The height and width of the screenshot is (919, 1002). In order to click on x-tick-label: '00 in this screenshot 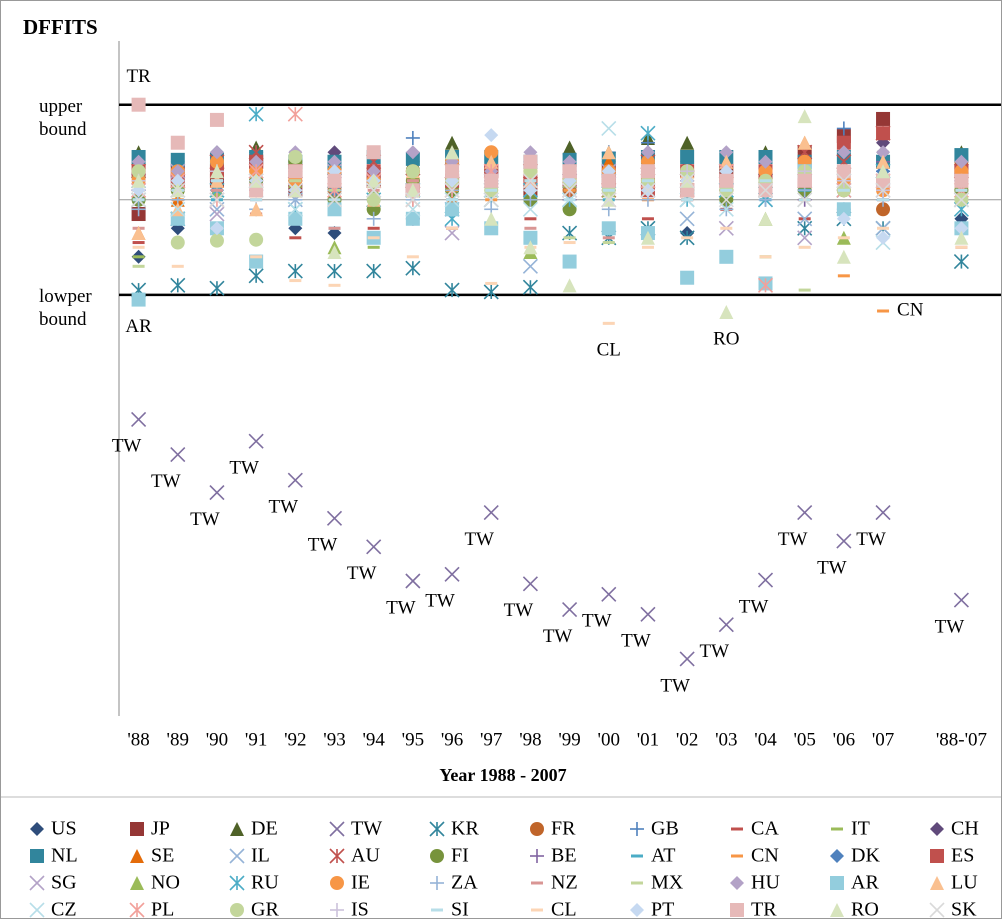, I will do `click(609, 739)`.